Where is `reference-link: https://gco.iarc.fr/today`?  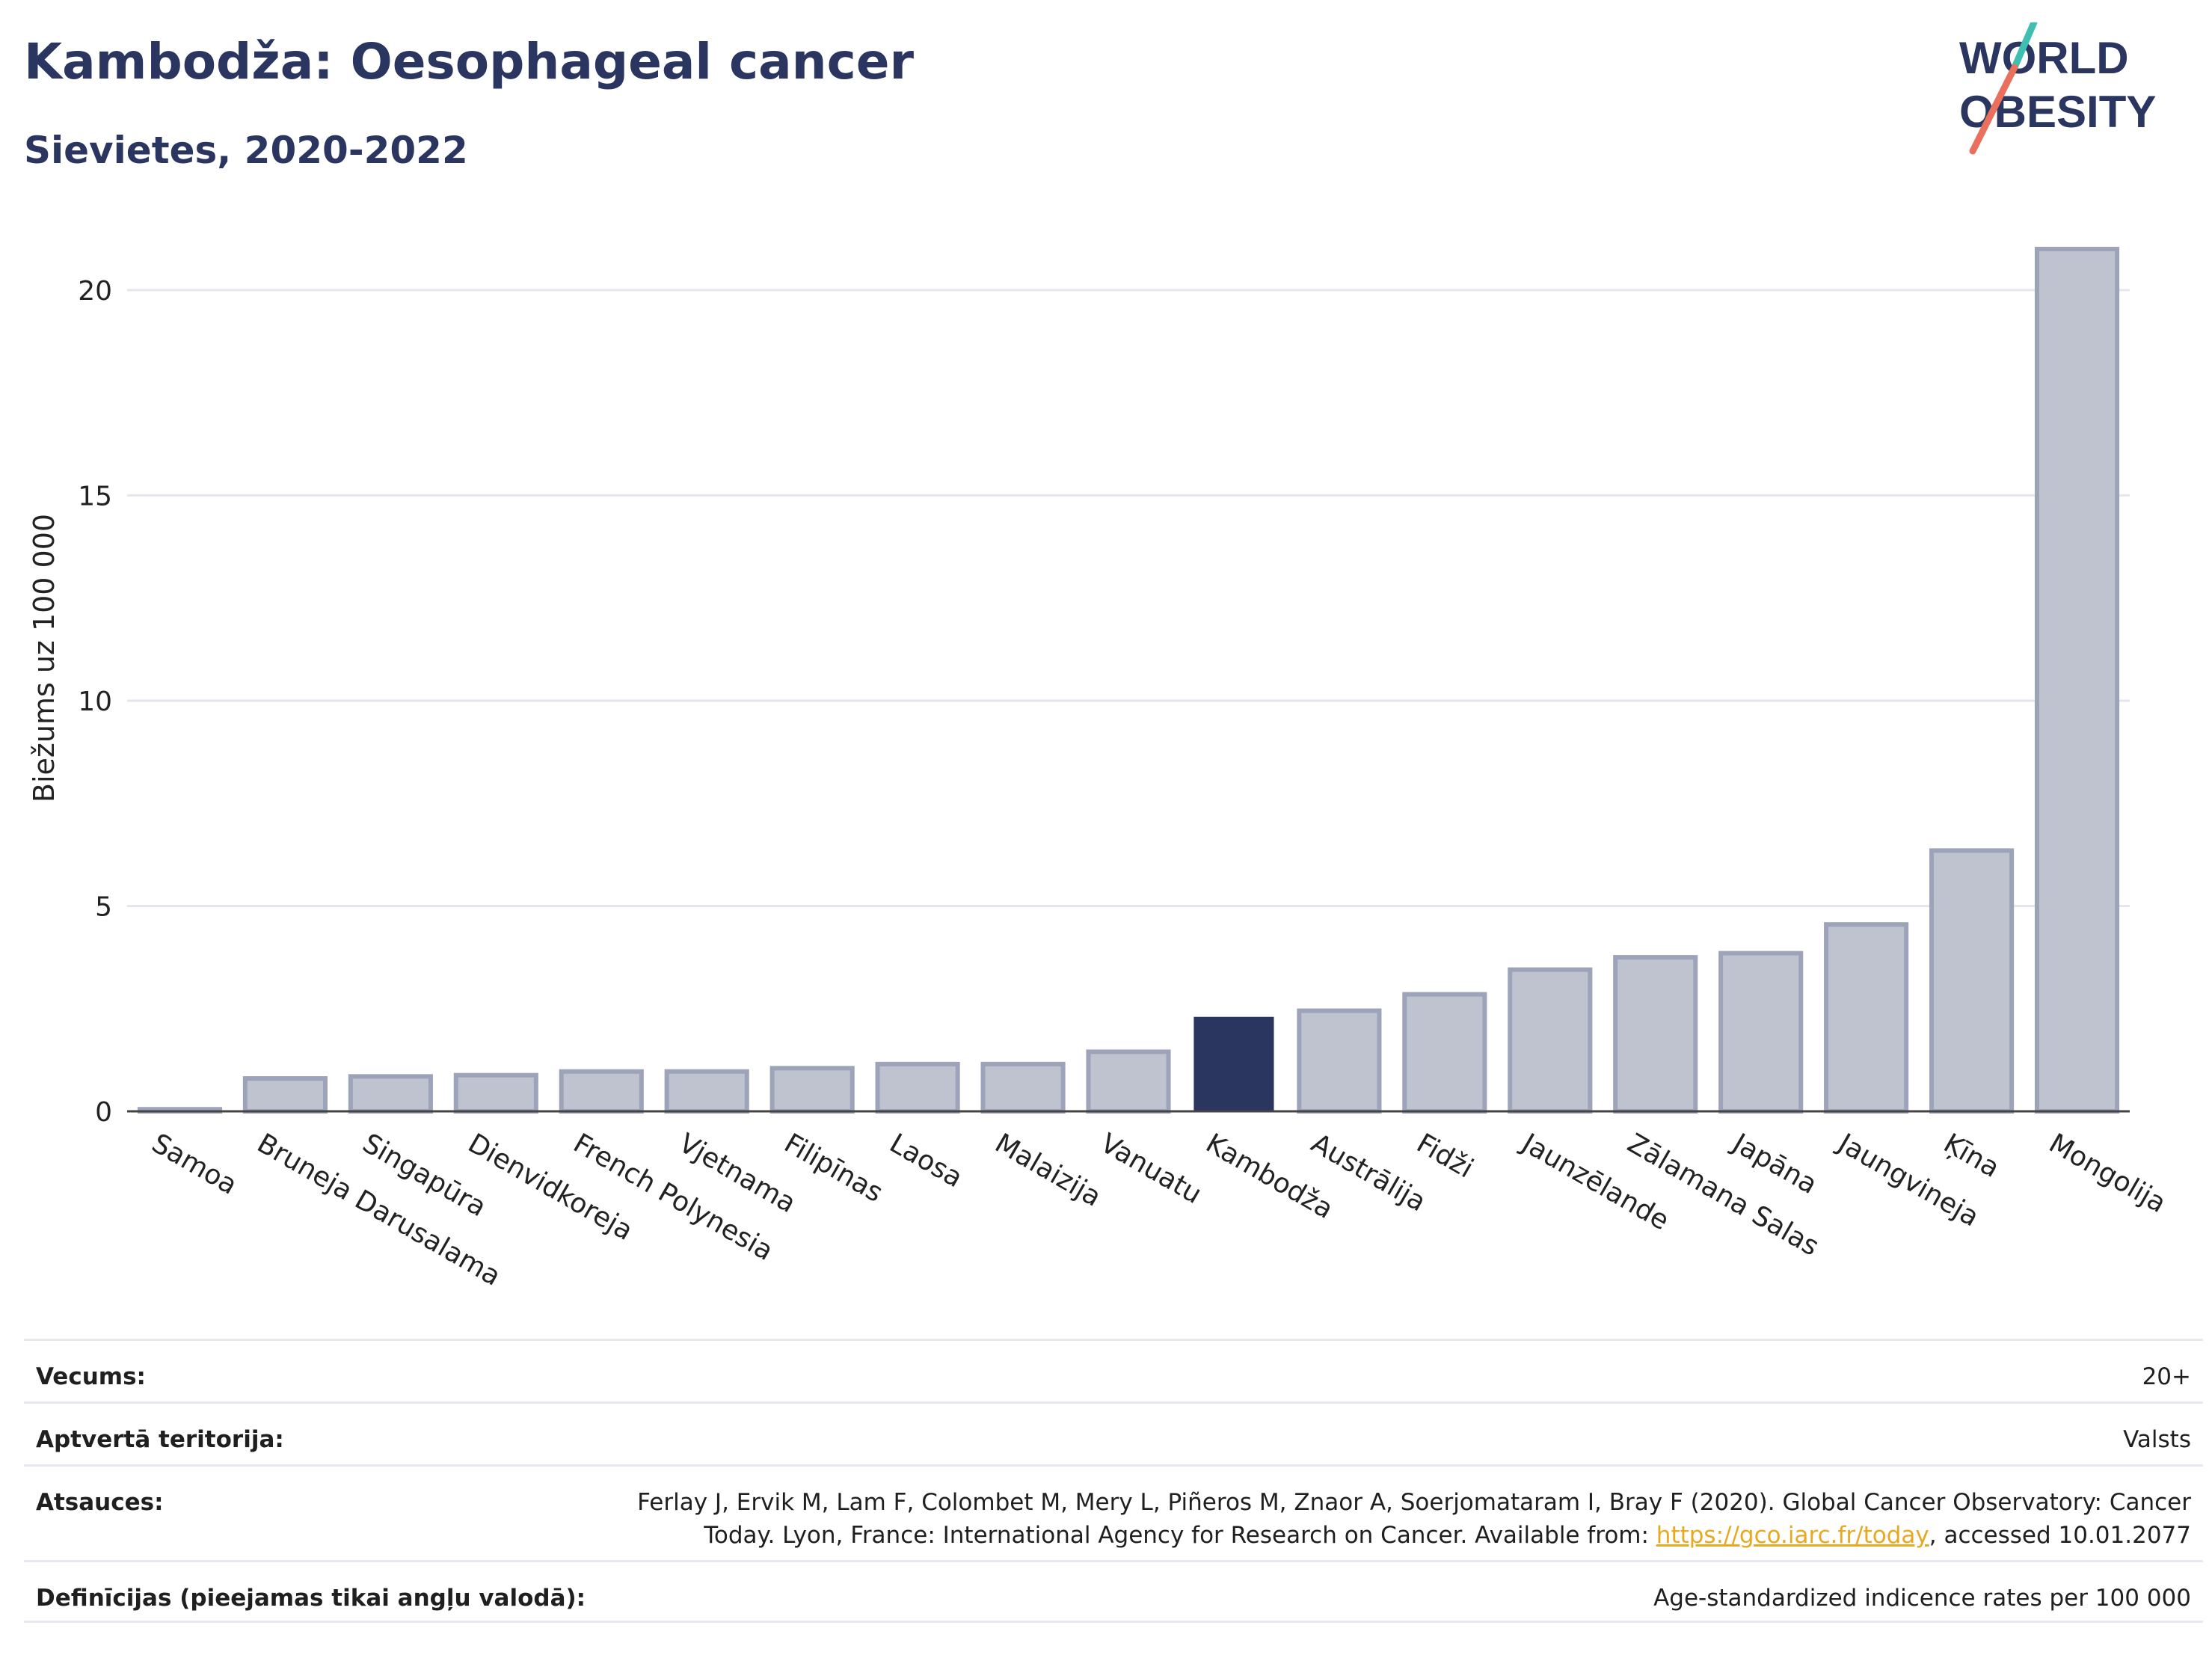 reference-link: https://gco.iarc.fr/today is located at coordinates (1792, 1535).